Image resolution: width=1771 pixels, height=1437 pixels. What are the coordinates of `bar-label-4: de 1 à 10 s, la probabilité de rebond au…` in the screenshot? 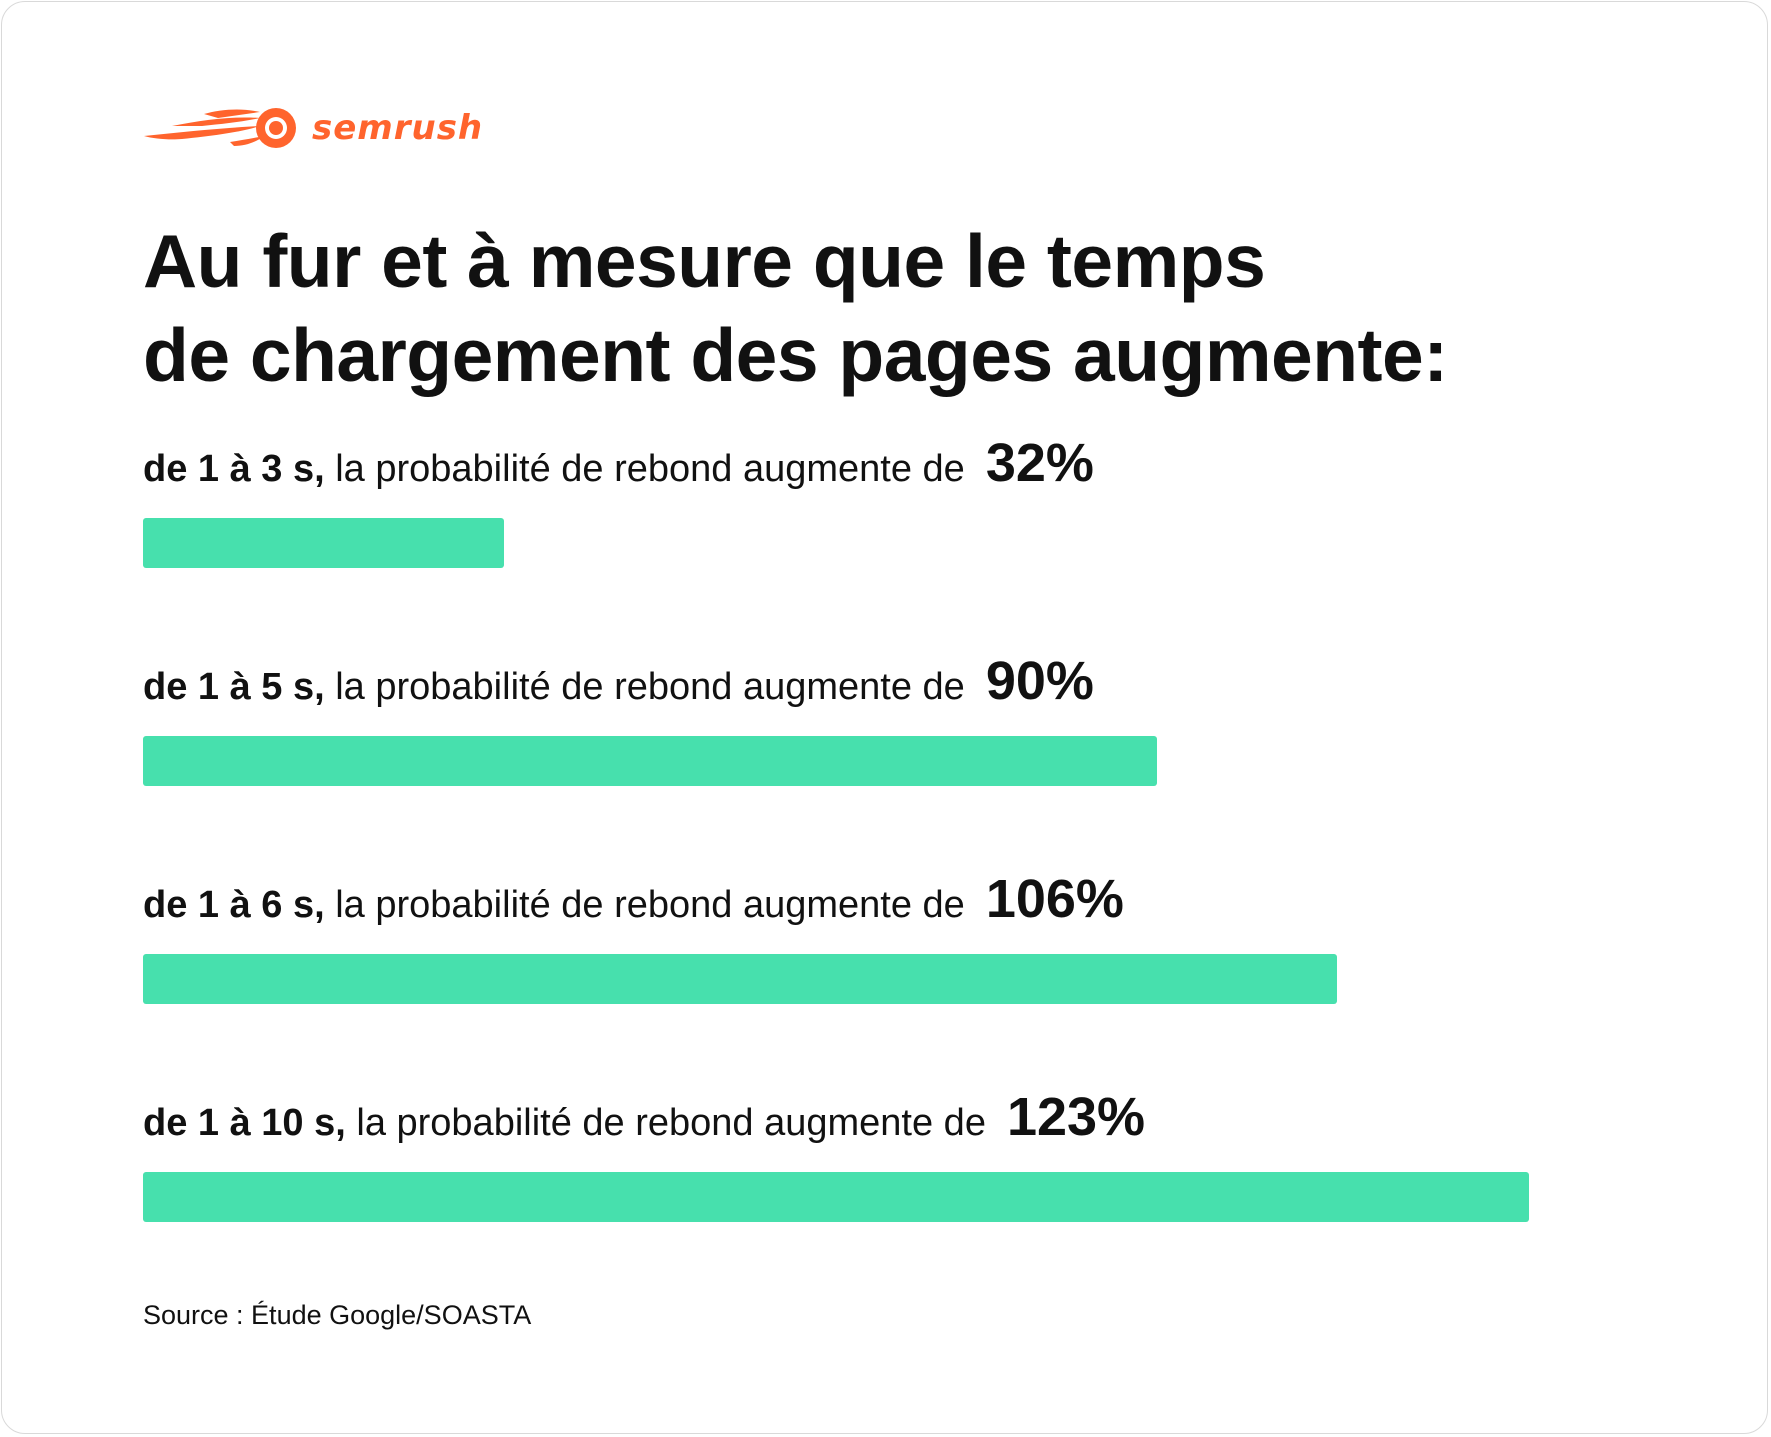 It's located at (644, 1119).